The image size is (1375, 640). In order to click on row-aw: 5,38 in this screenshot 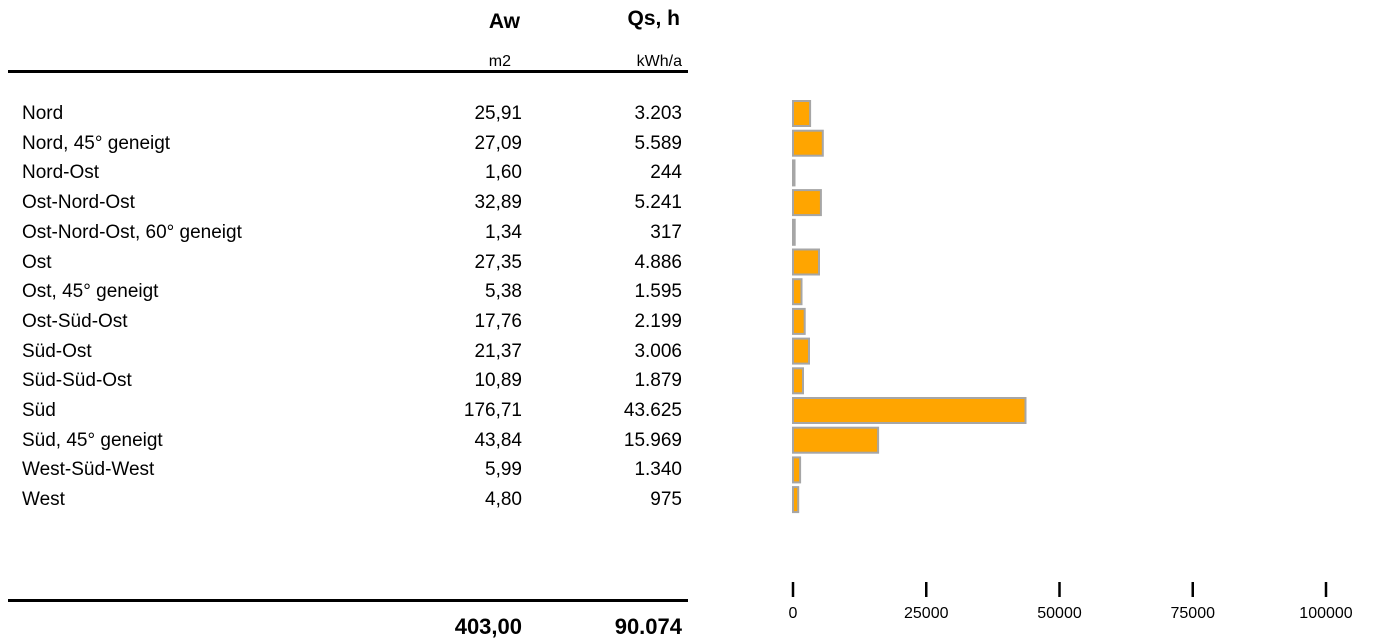, I will do `click(503, 292)`.